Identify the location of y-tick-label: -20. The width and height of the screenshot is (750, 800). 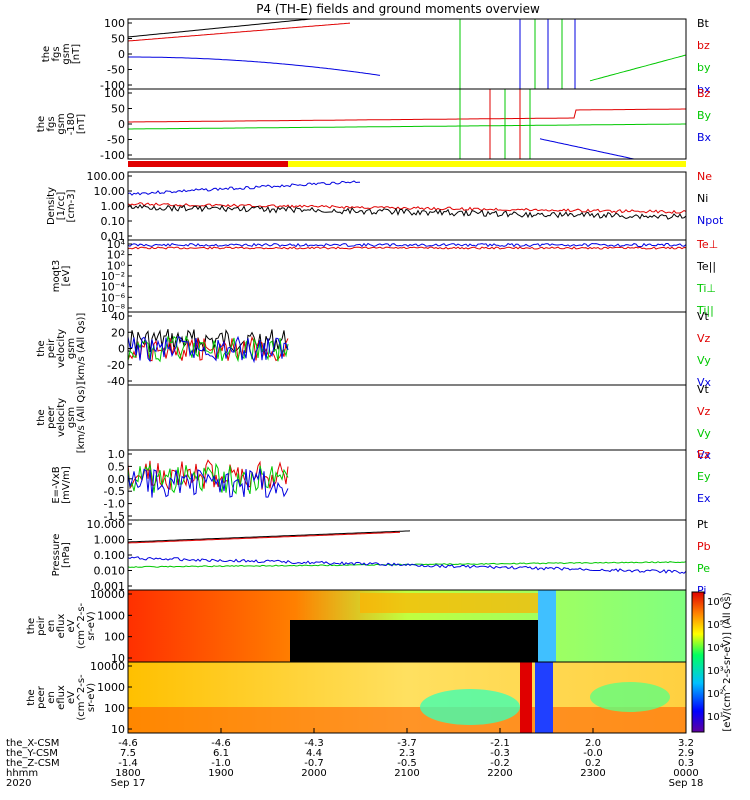
(116, 365).